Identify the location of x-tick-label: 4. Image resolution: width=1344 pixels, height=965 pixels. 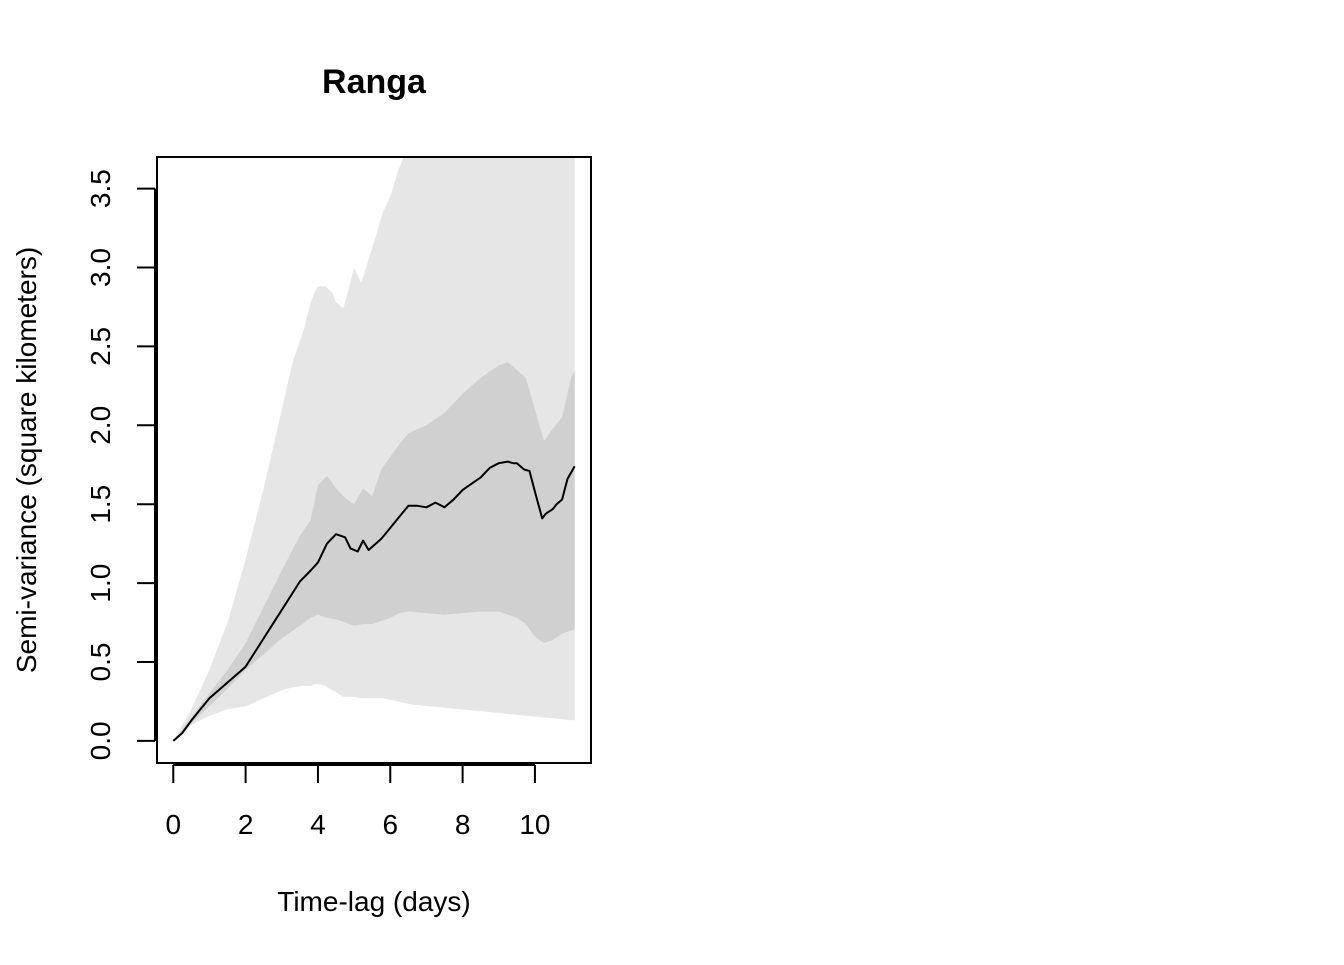
(318, 824).